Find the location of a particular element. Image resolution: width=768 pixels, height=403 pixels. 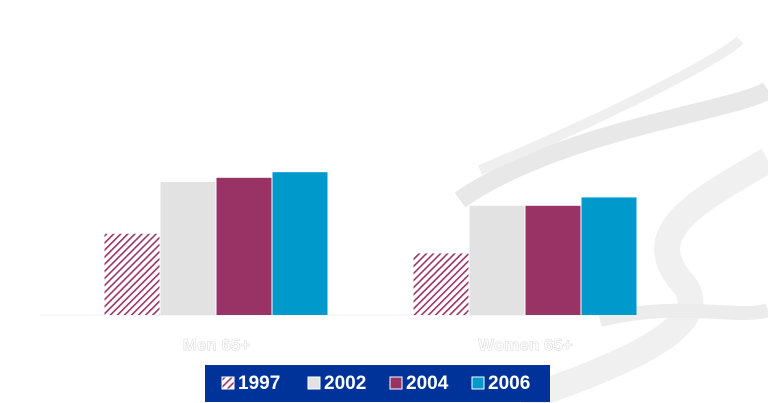

legend-label: 1997 is located at coordinates (259, 383).